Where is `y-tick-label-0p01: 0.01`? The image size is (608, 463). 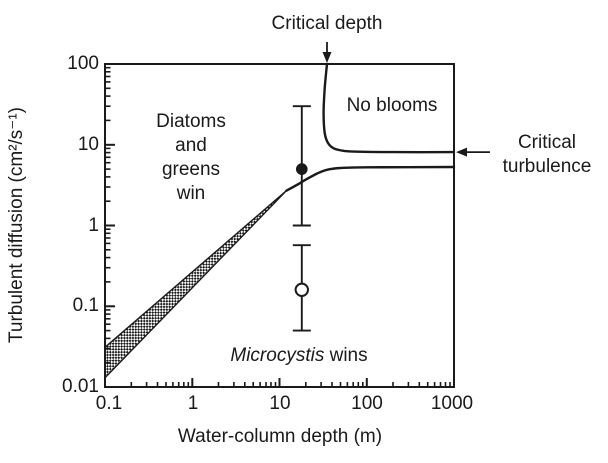 y-tick-label-0p01: 0.01 is located at coordinates (80, 386).